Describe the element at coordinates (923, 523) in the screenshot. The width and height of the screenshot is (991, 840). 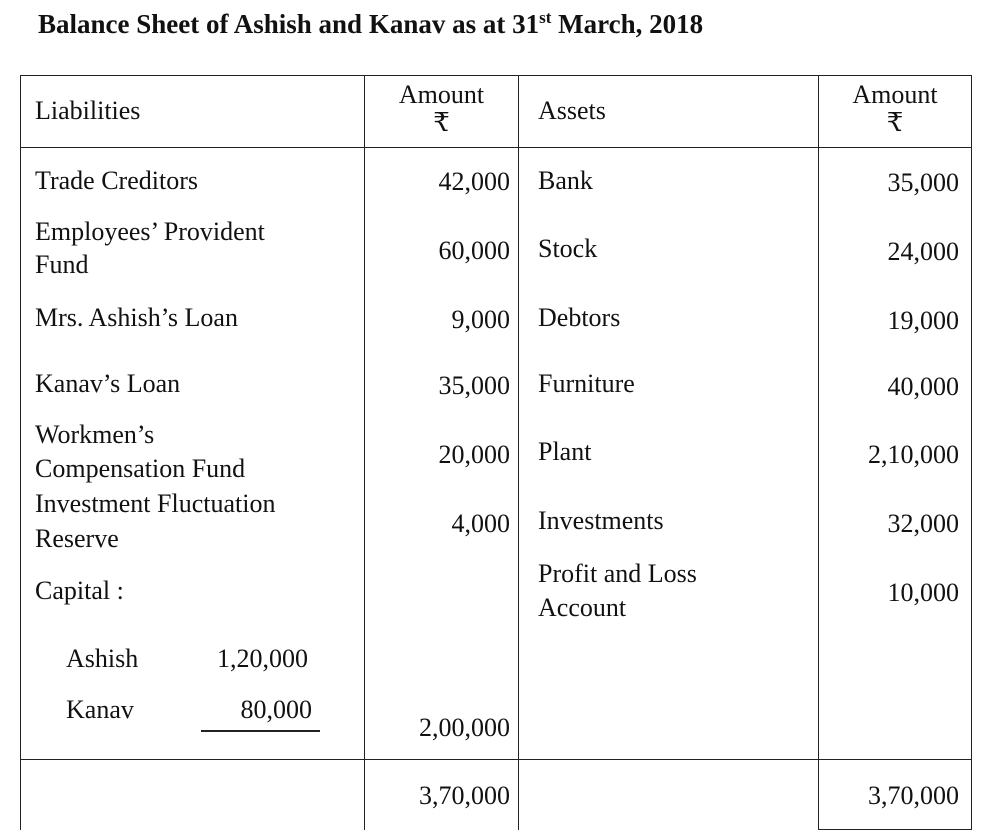
I see `asset-investments-amount: 32,000` at that location.